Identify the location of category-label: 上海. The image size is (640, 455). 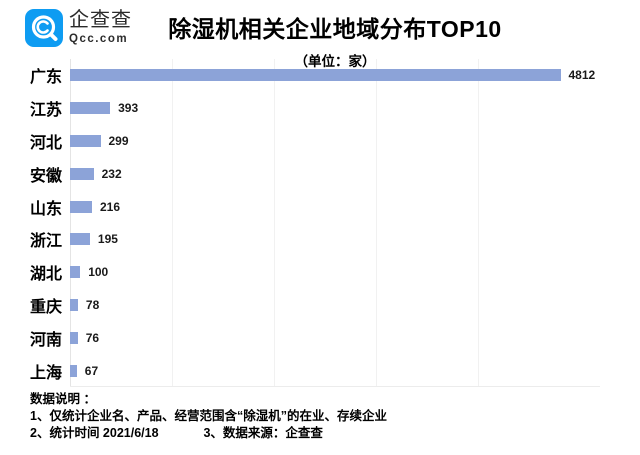
(45, 373).